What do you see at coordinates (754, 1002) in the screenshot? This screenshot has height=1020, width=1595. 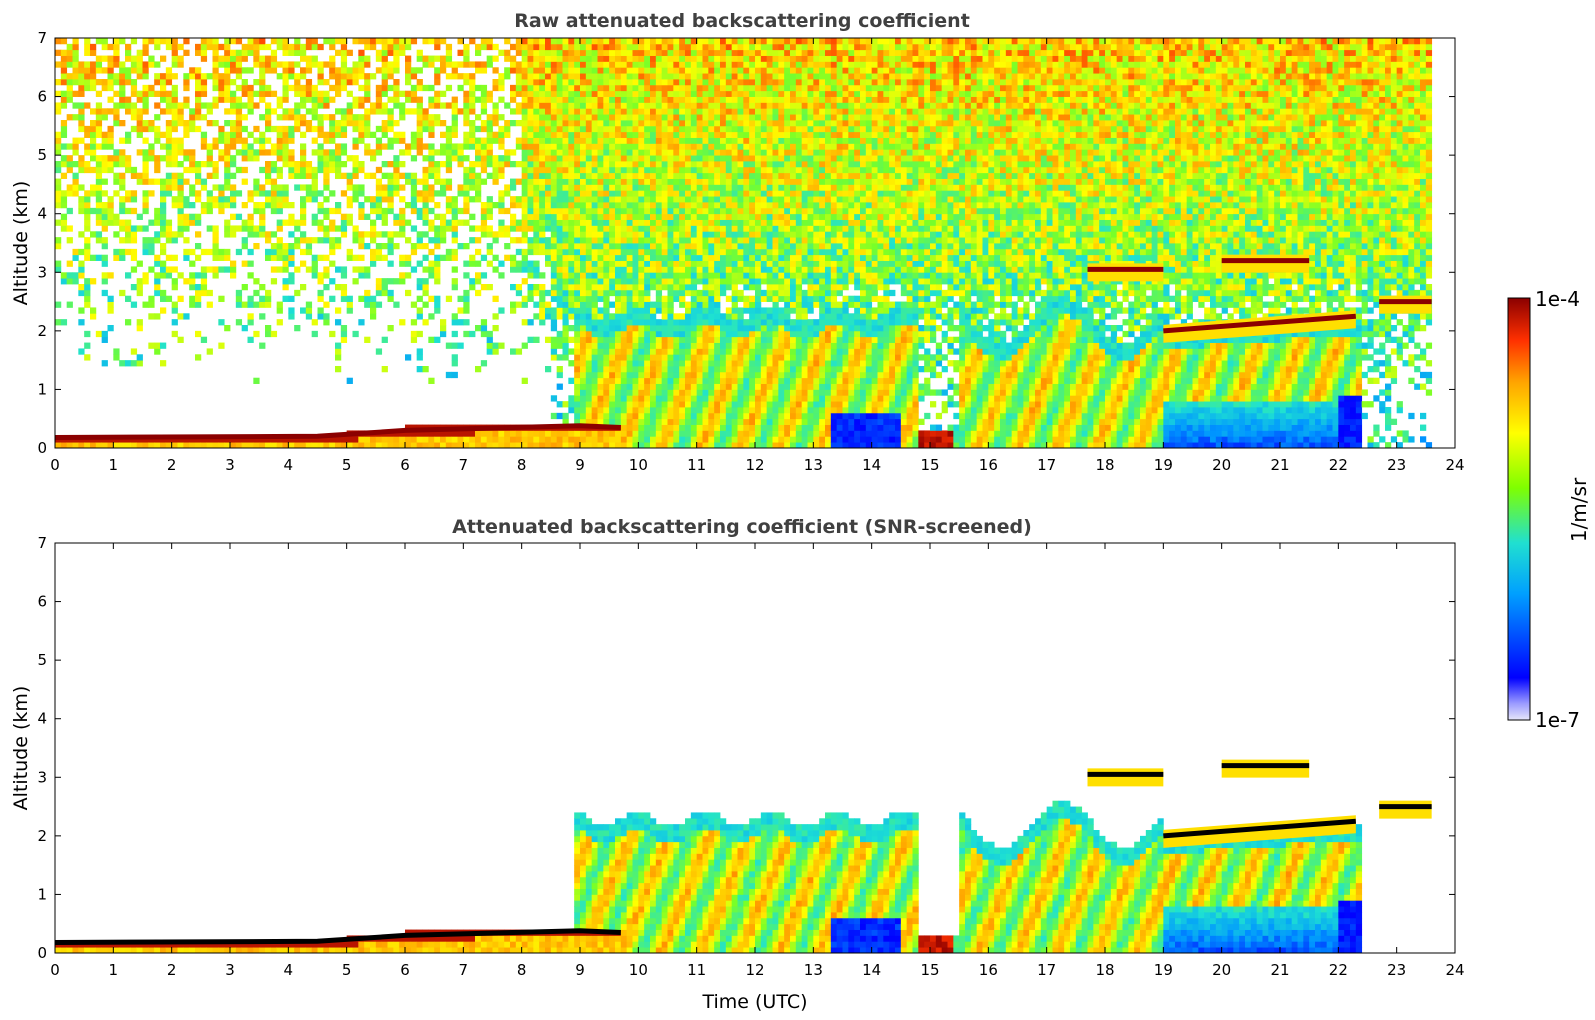 I see `x-axis-label: Time (UTC)` at bounding box center [754, 1002].